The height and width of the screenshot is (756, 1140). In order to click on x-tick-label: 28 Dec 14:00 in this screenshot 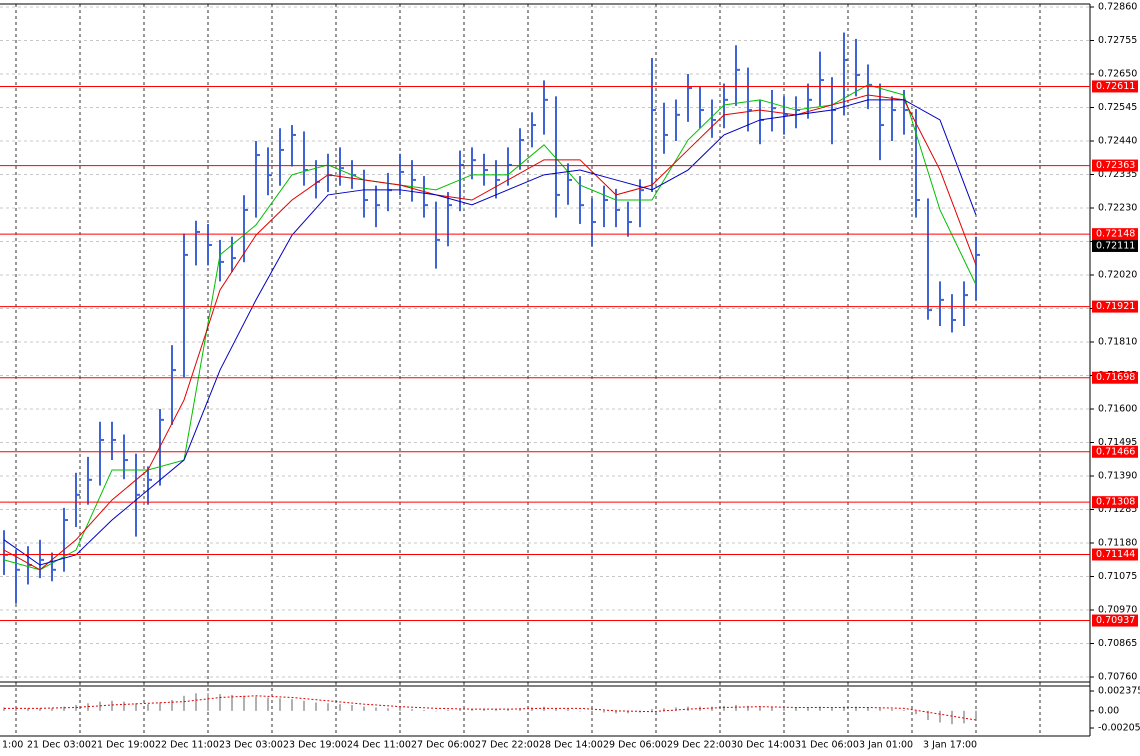, I will do `click(571, 745)`.